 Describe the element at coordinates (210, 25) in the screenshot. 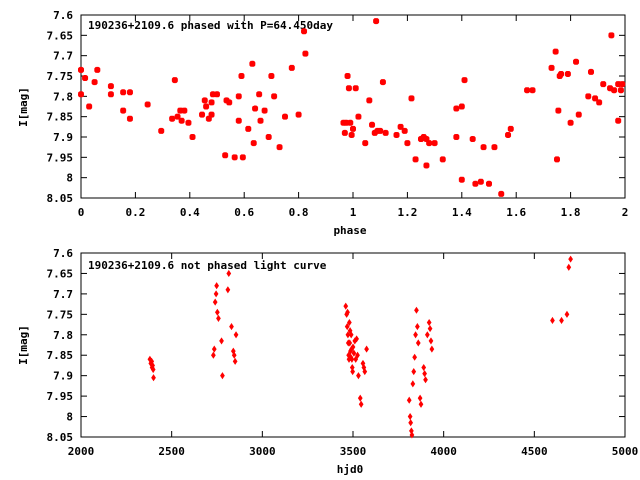

I see `phased-plot-title: 190236+2109.6 phased with P=64.450day` at that location.